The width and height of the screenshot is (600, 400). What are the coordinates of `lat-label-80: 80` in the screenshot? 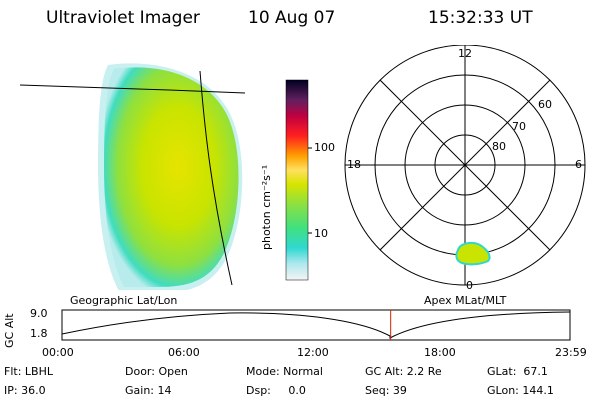 It's located at (499, 146).